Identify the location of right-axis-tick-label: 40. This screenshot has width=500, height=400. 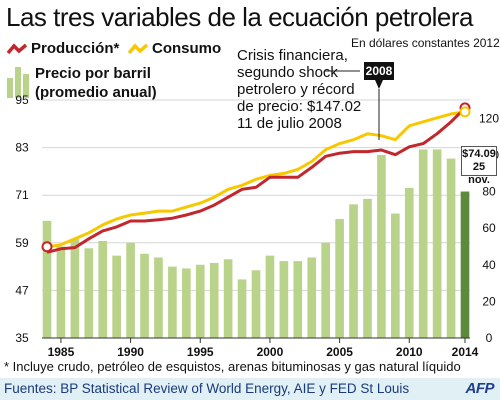
(489, 265).